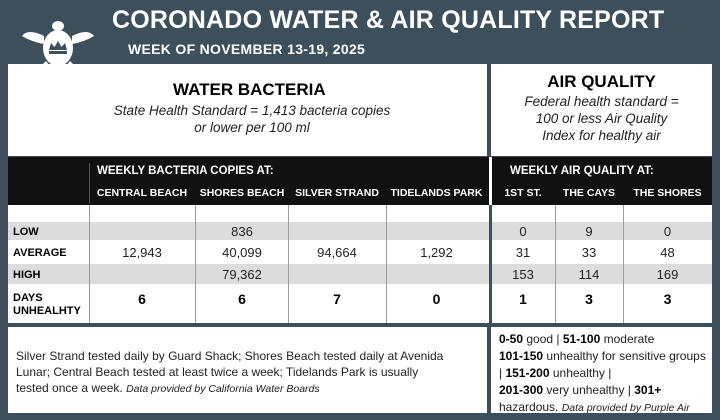 The width and height of the screenshot is (720, 420). I want to click on aqi-range: 101-150, so click(521, 356).